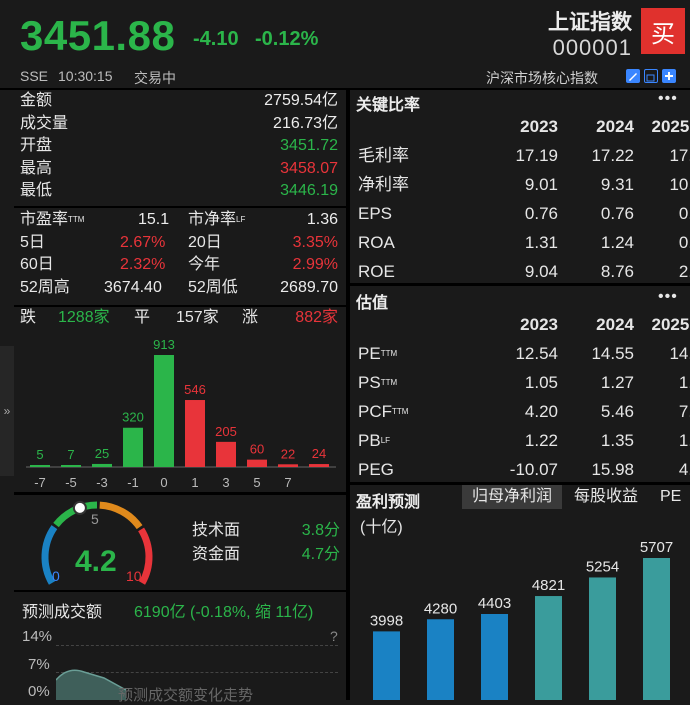 This screenshot has height=705, width=690. Describe the element at coordinates (375, 213) in the screenshot. I see `row-label: EPS` at that location.